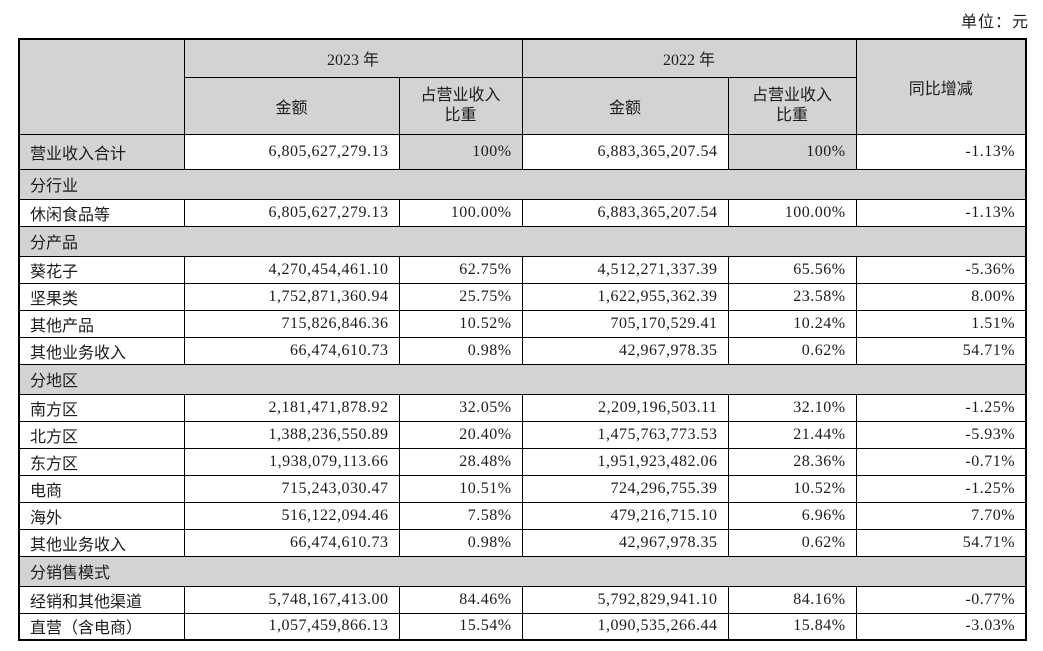 The width and height of the screenshot is (1043, 651). What do you see at coordinates (941, 269) in the screenshot?
I see `yoy-cell: -5.36%` at bounding box center [941, 269].